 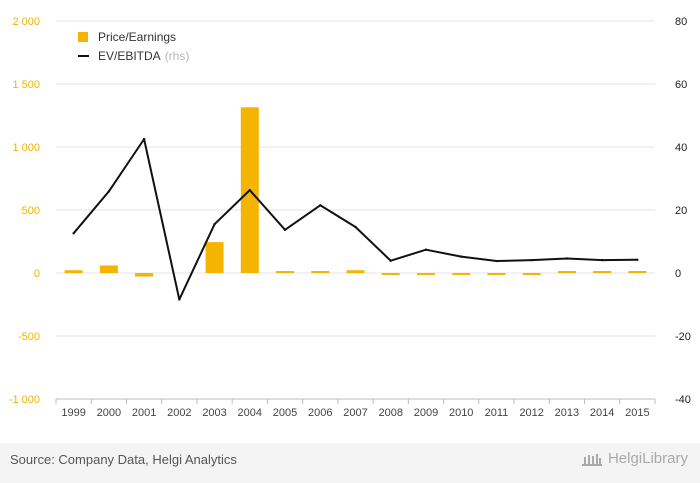 What do you see at coordinates (683, 400) in the screenshot?
I see `right-tick-label: -40` at bounding box center [683, 400].